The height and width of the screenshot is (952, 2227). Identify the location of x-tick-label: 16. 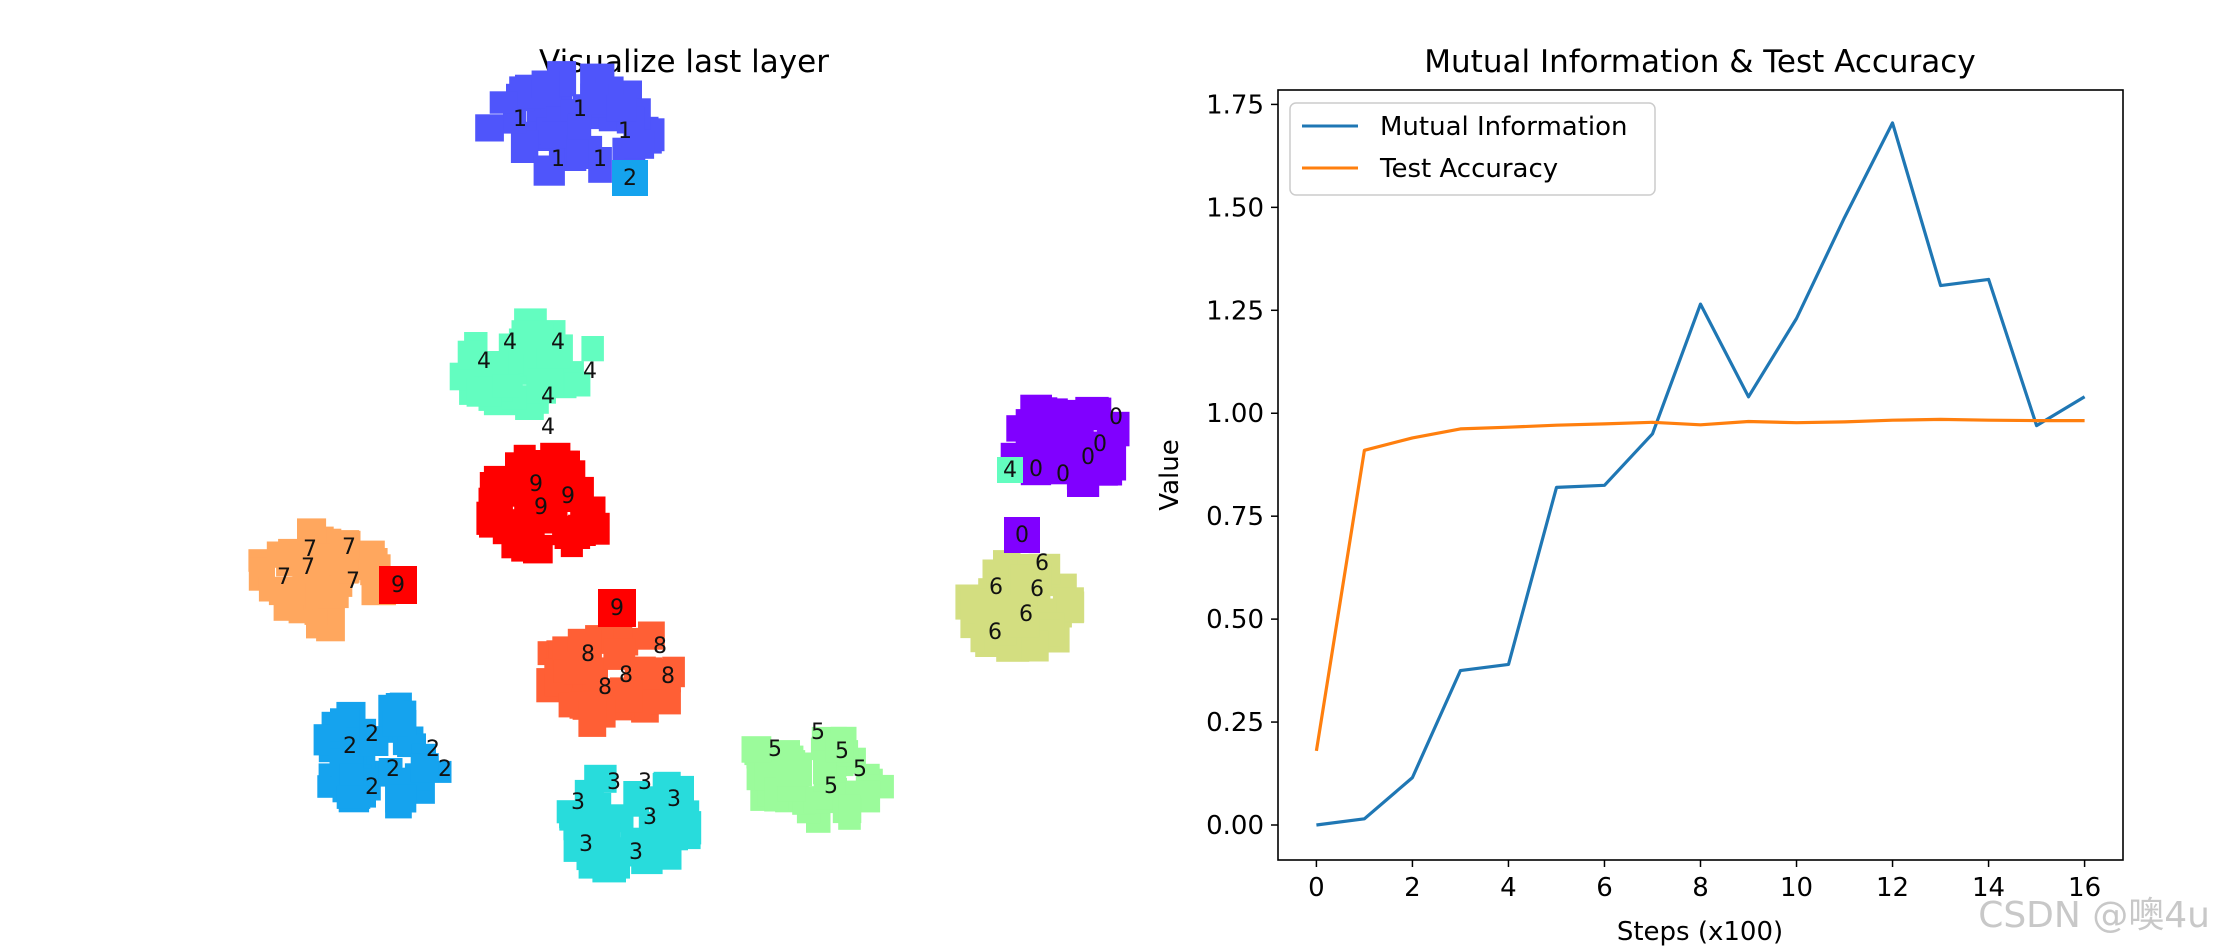
(2084, 888).